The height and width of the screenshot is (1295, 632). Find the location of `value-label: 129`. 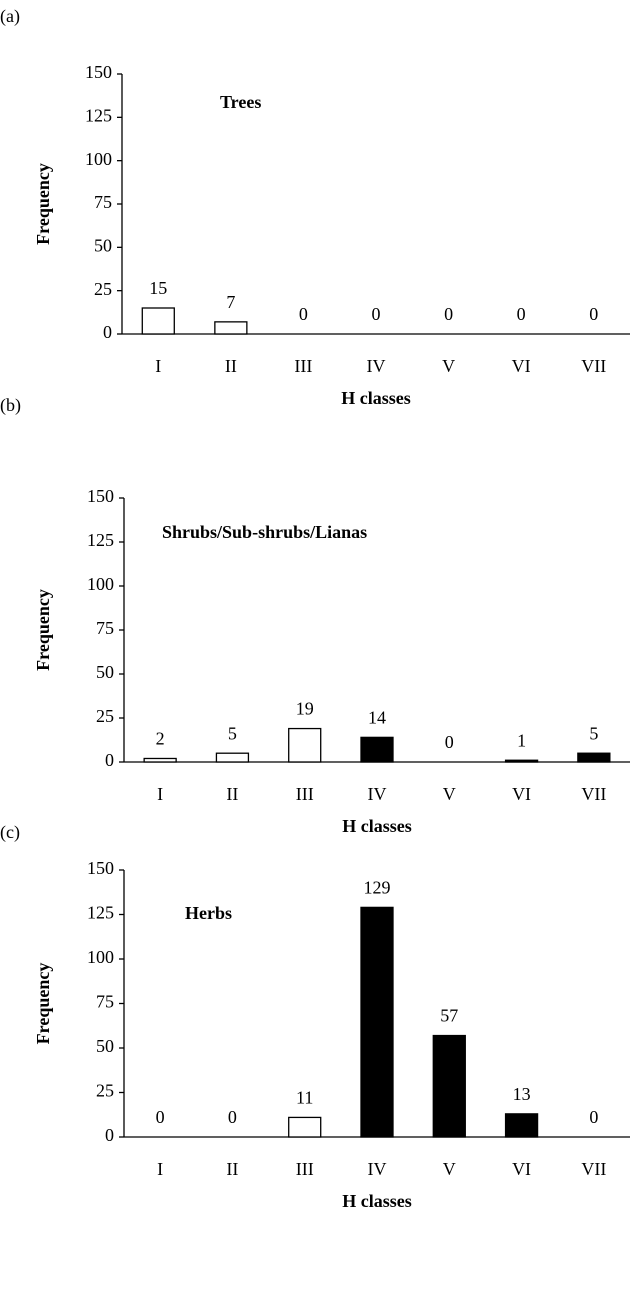

value-label: 129 is located at coordinates (377, 888).